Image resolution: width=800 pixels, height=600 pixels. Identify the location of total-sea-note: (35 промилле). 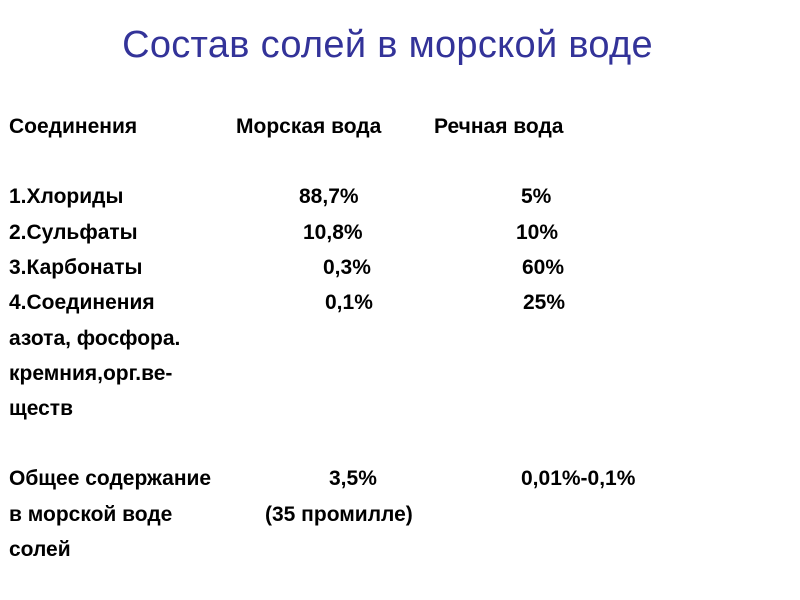
(339, 514).